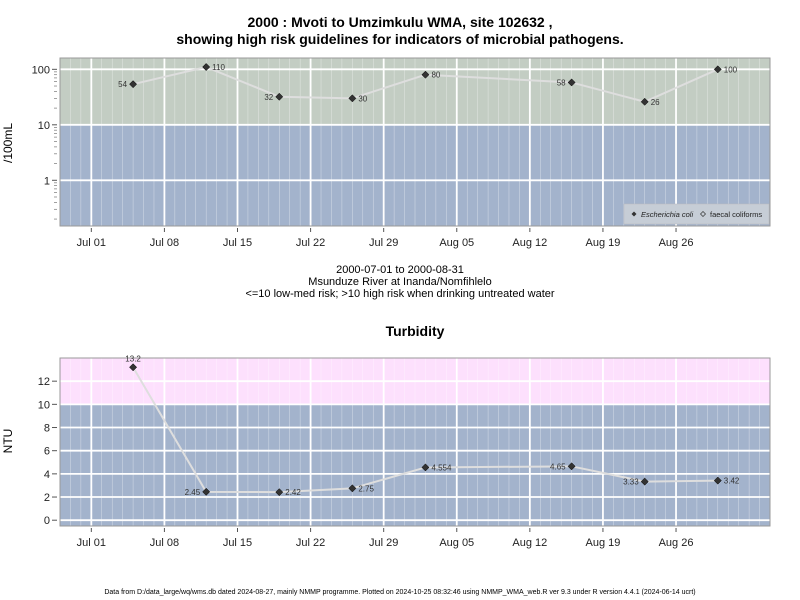 The height and width of the screenshot is (600, 800). Describe the element at coordinates (561, 82) in the screenshot. I see `data-label: 58` at that location.